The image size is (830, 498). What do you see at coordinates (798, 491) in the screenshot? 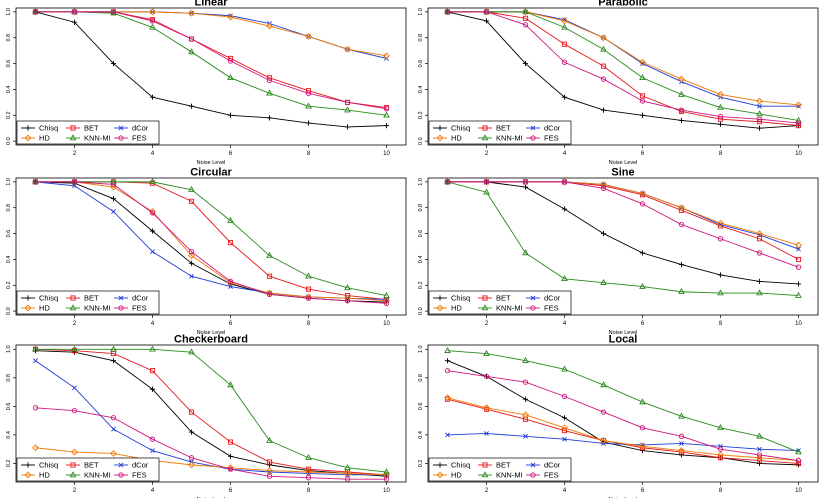
I see `x-tick-label: 10` at bounding box center [798, 491].